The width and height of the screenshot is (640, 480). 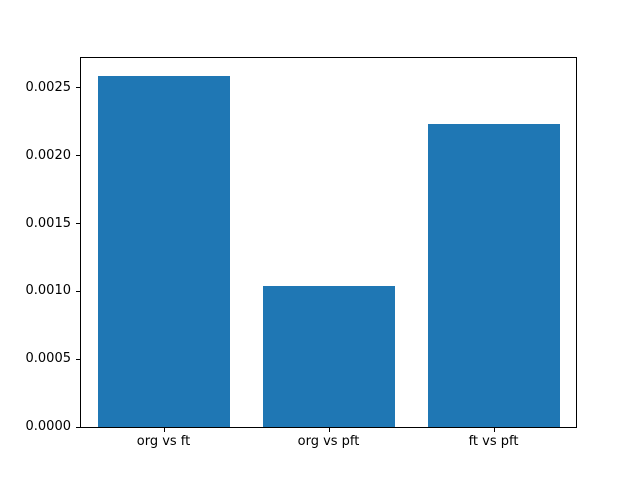 What do you see at coordinates (328, 356) in the screenshot?
I see `bar-org-vs-pft` at bounding box center [328, 356].